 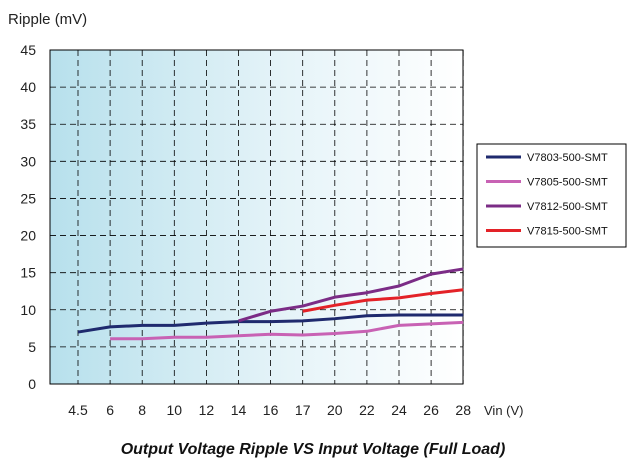 I want to click on x-tick-label: 4.5, so click(x=78, y=410).